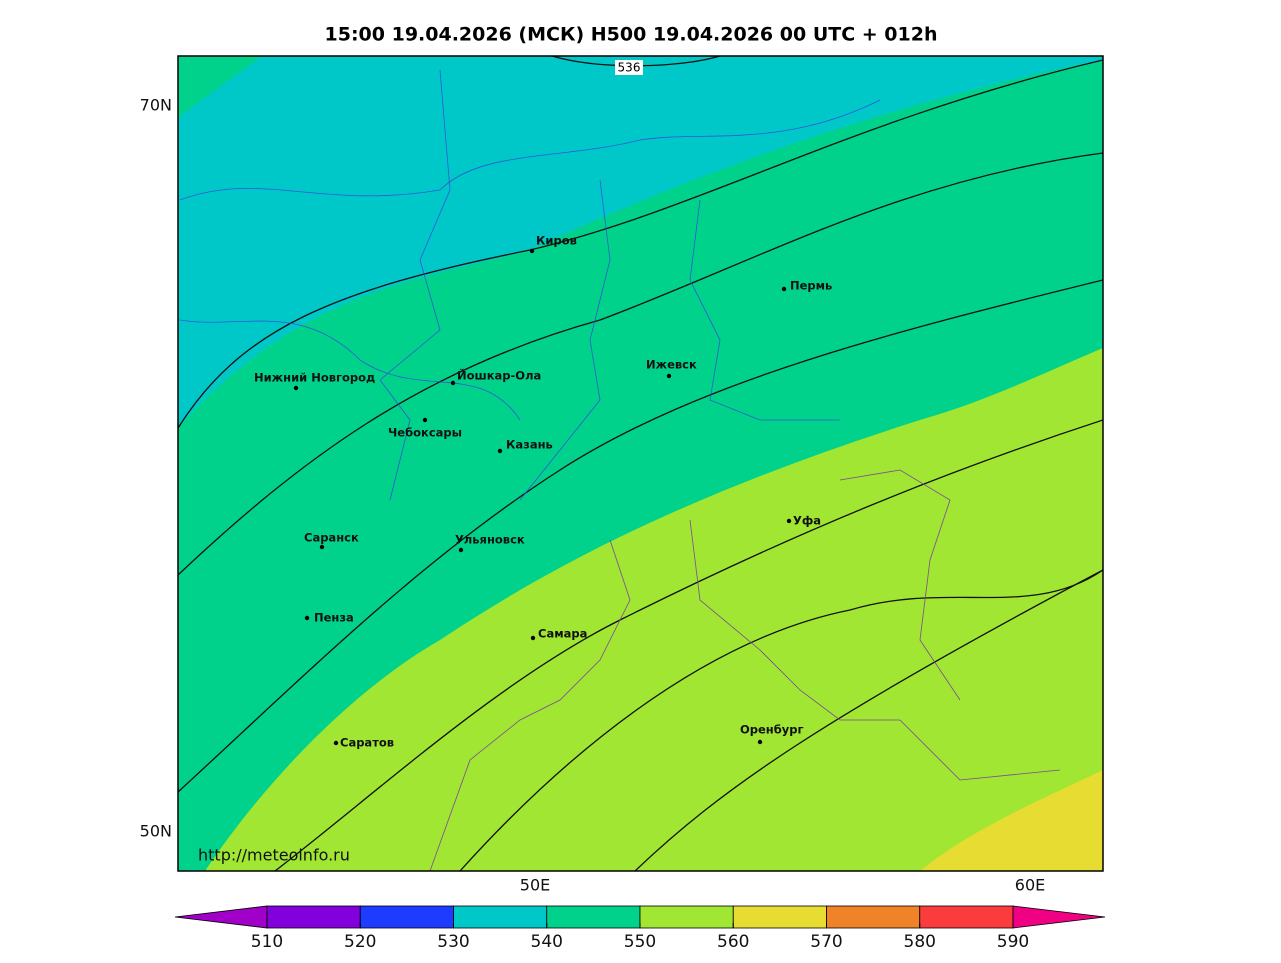 The width and height of the screenshot is (1281, 963). Describe the element at coordinates (425, 433) in the screenshot. I see `city-label: Чебоксары` at that location.